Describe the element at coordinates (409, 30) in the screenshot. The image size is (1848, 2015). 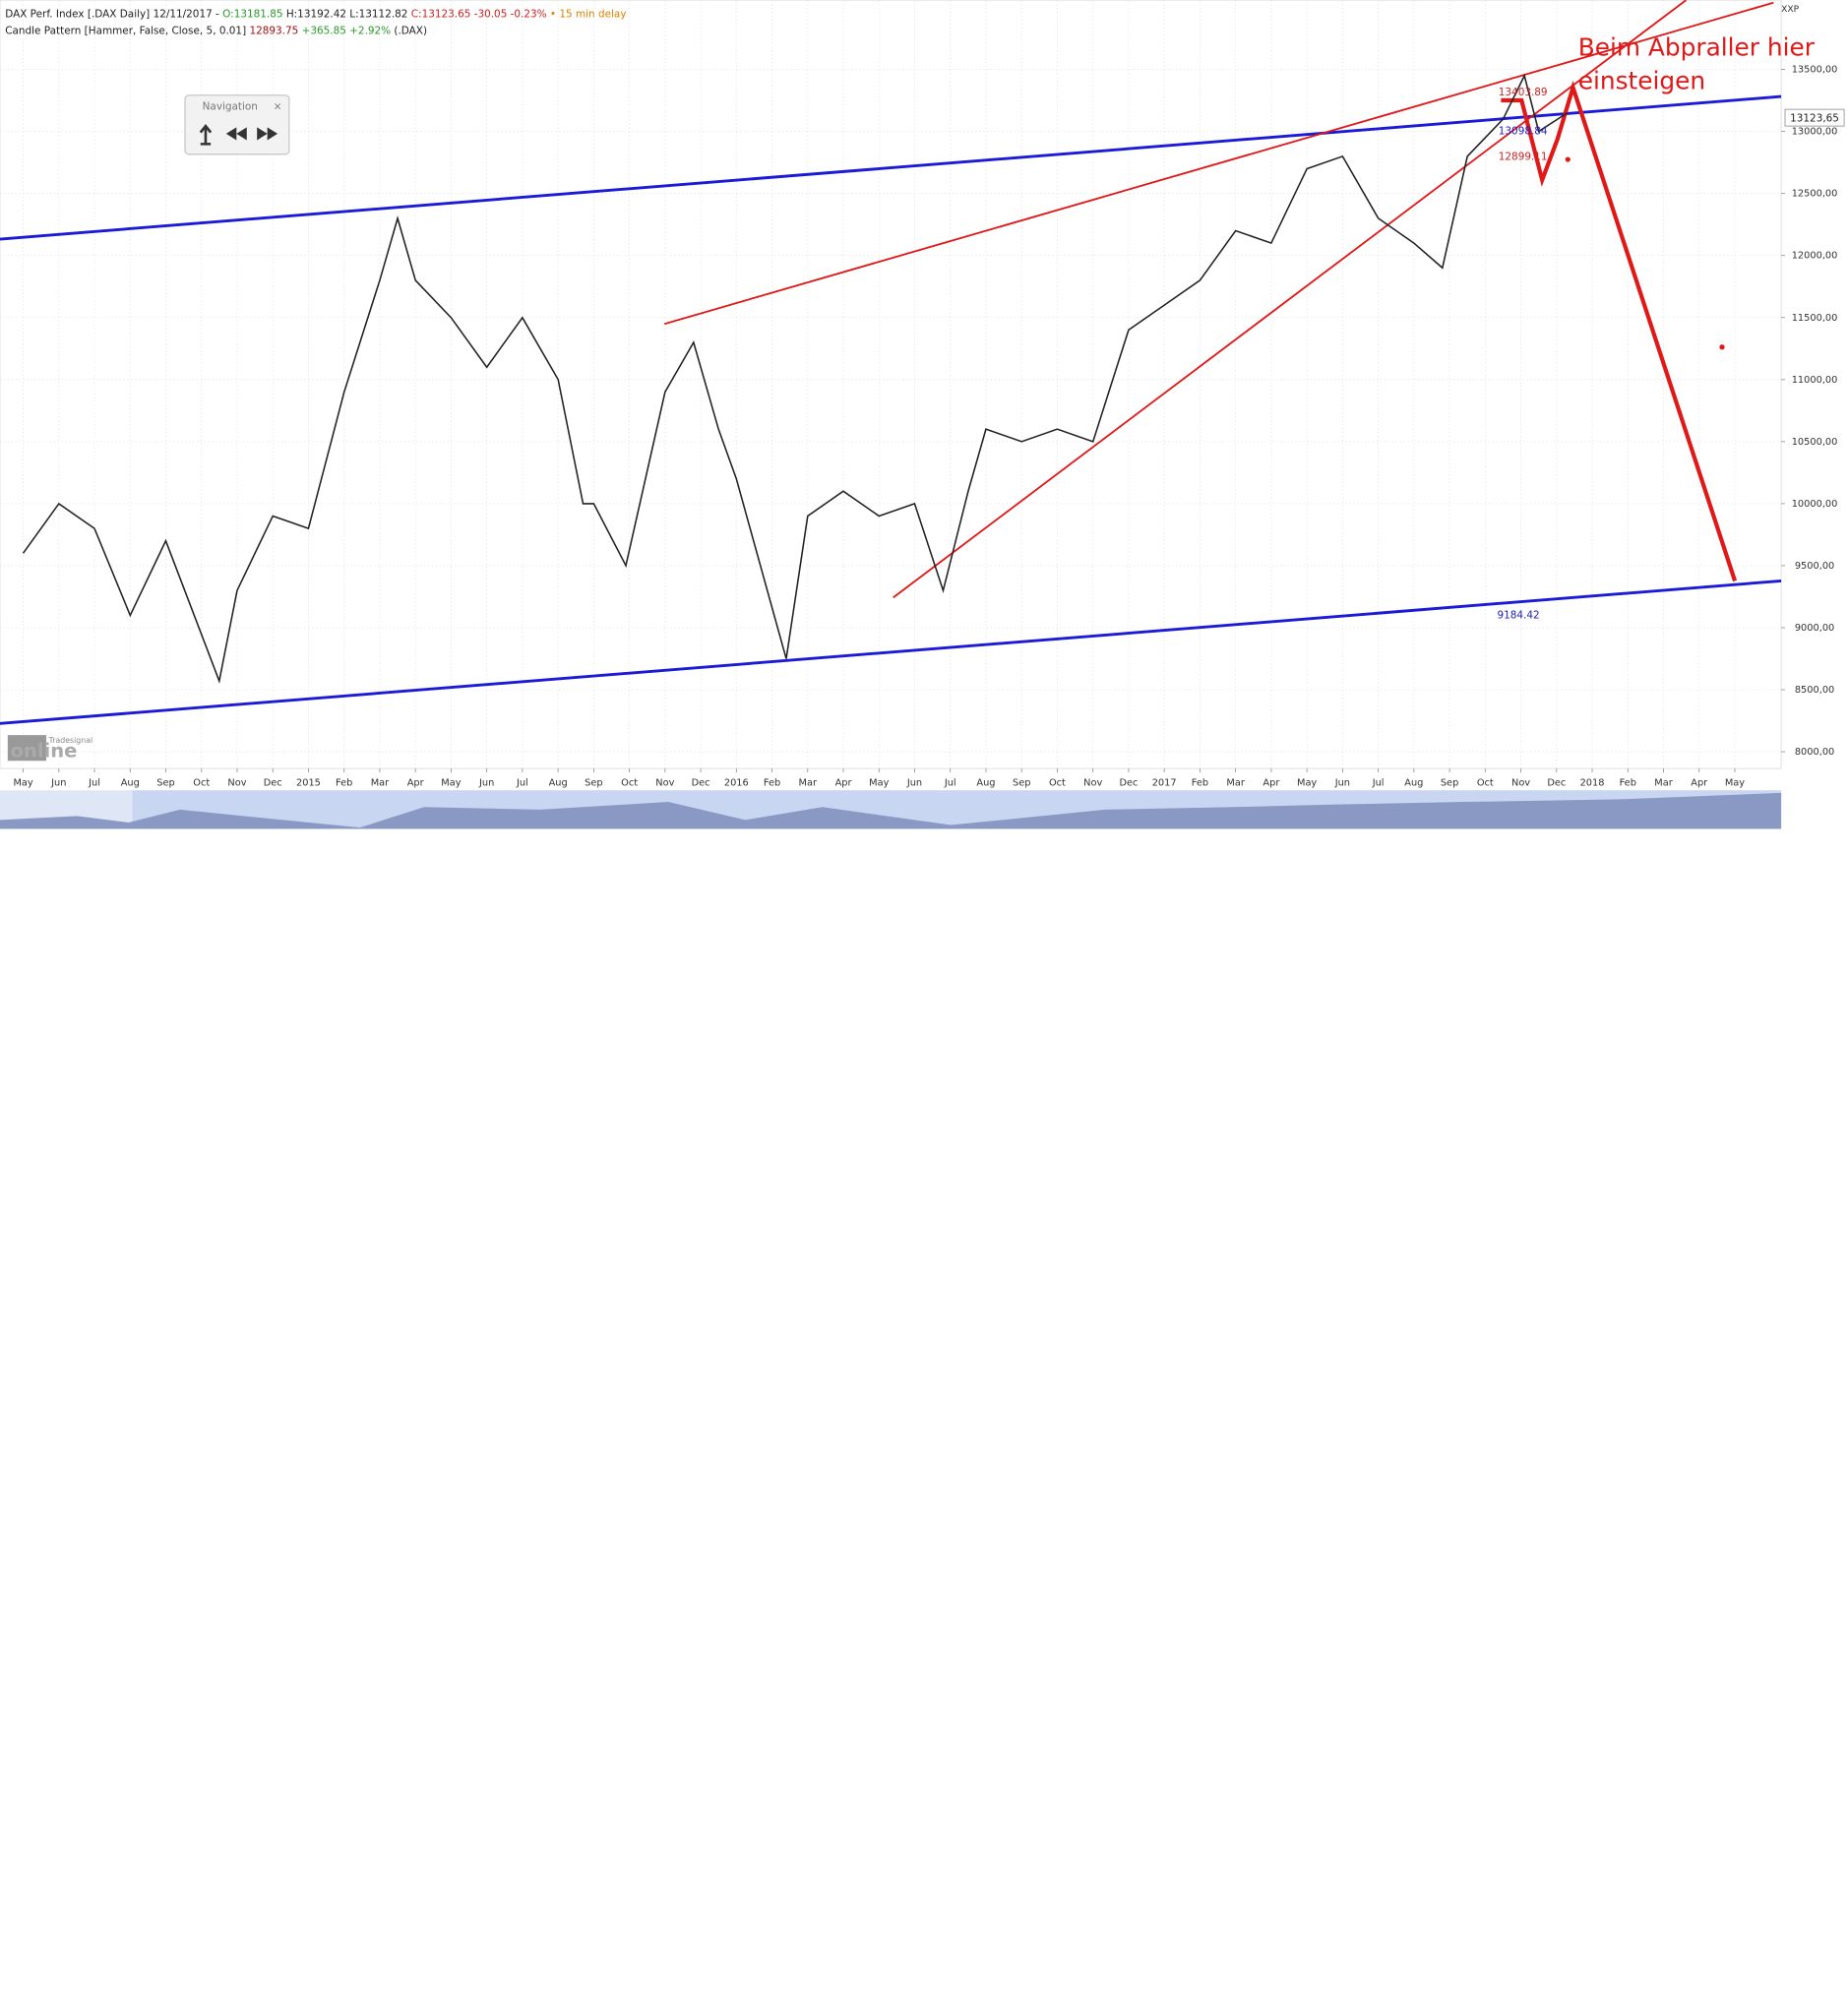
I see `header-part: (.DAX)` at that location.